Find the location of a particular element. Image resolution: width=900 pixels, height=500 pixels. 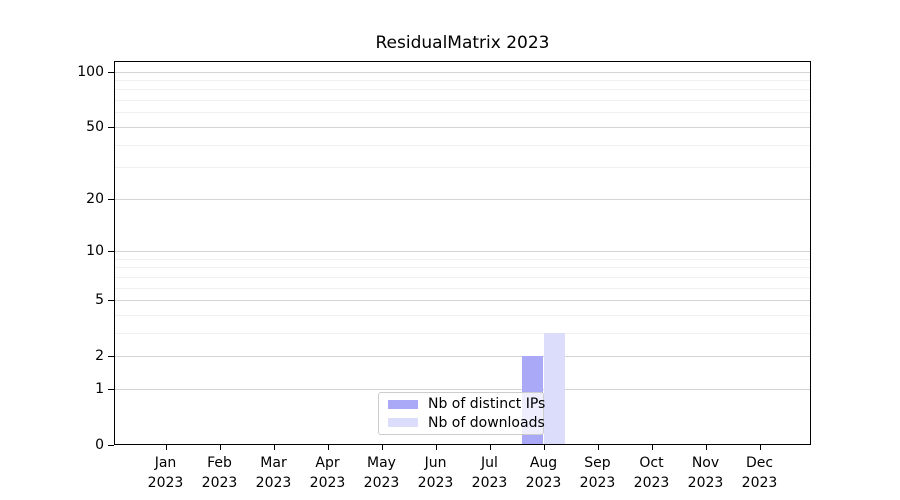

x-tick-sep-2023 is located at coordinates (598, 447).